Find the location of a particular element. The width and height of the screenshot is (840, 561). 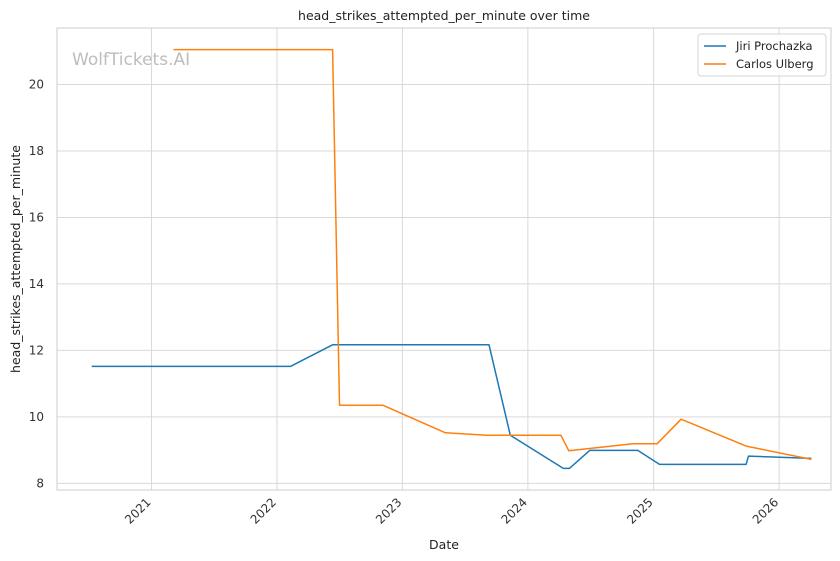

legend-label-jiri-prochazka: Jiri Prochazka is located at coordinates (774, 46).